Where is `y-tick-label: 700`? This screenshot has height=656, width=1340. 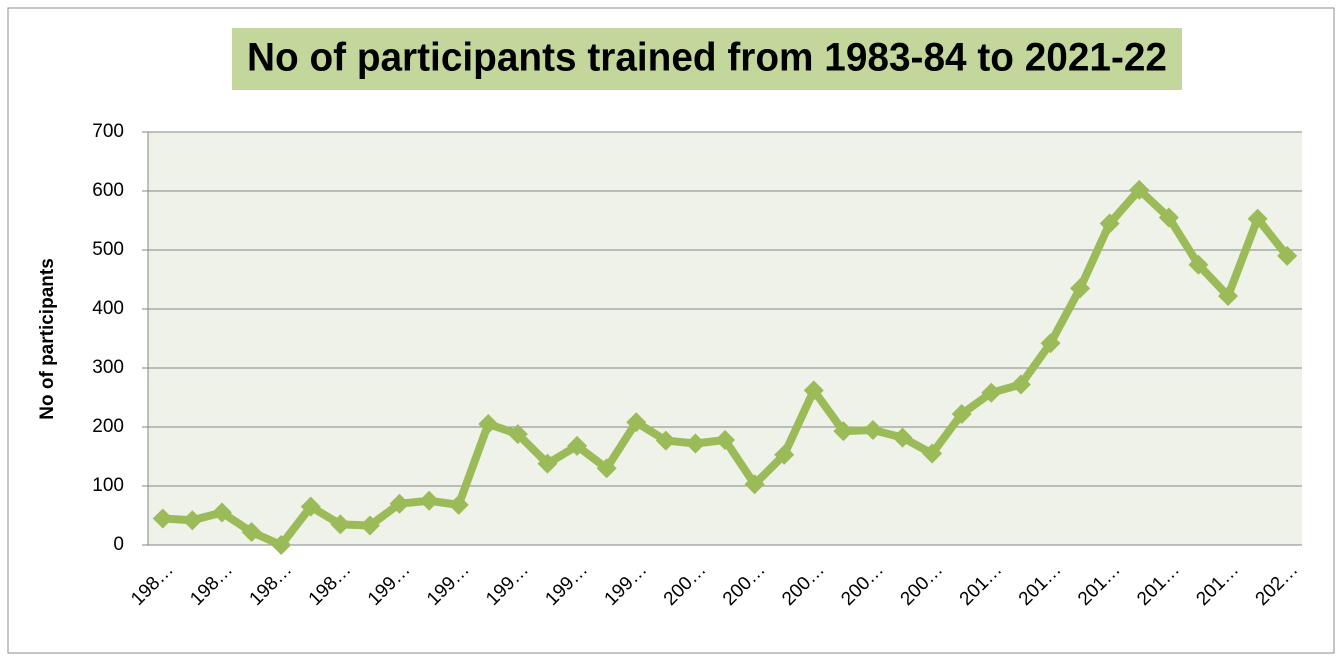
y-tick-label: 700 is located at coordinates (108, 131).